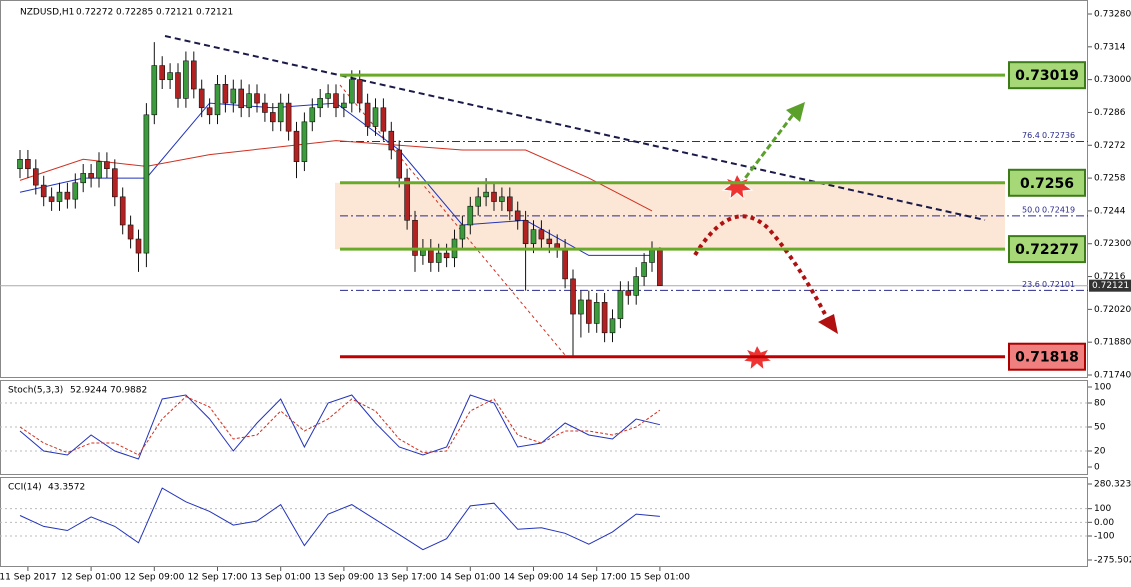  I want to click on cci-value: 43.3572, so click(66, 488).